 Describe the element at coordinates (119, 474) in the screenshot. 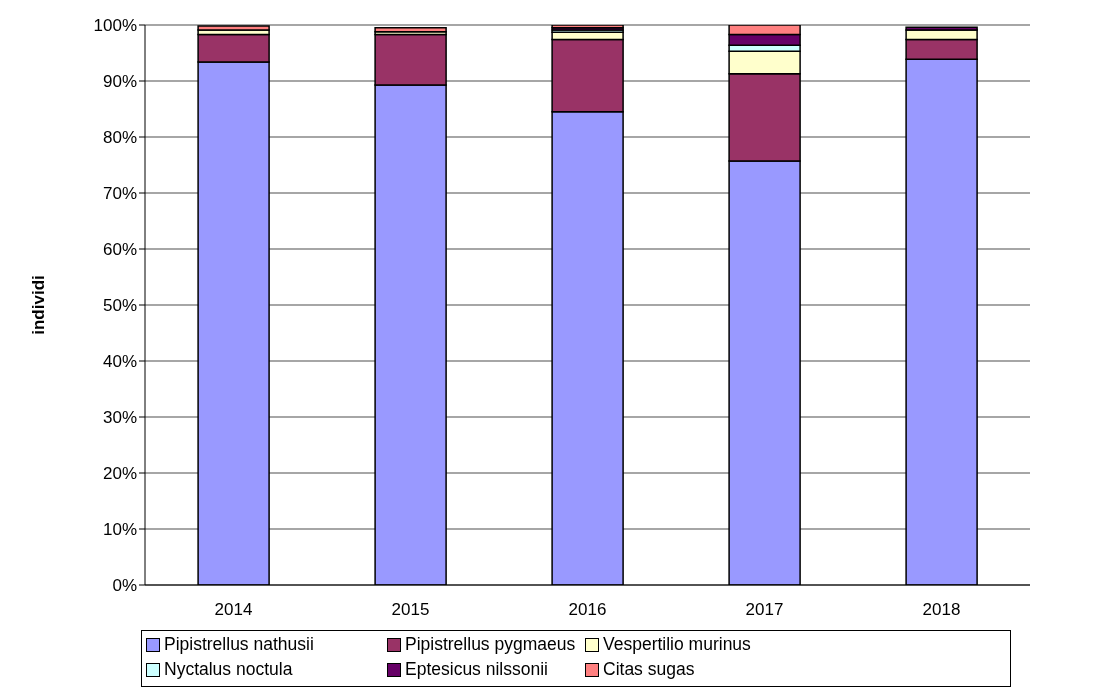

I see `y-tick-label: 20%` at that location.